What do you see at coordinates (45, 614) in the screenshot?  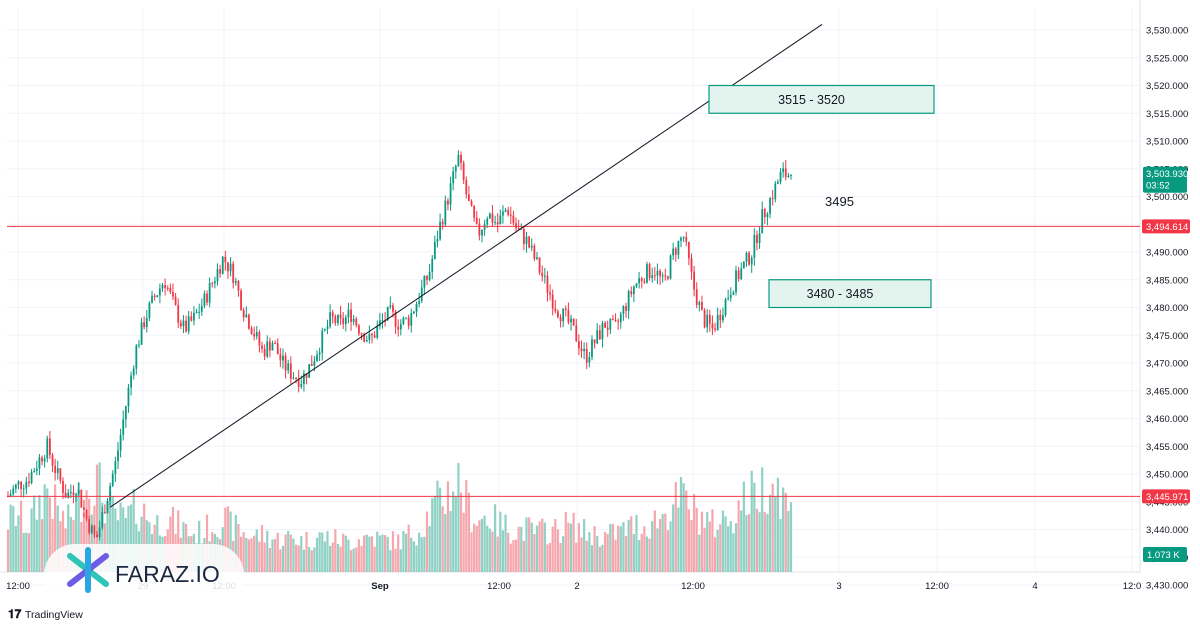 I see `tradingview-branding: 𝟏𝟕 TradingView` at bounding box center [45, 614].